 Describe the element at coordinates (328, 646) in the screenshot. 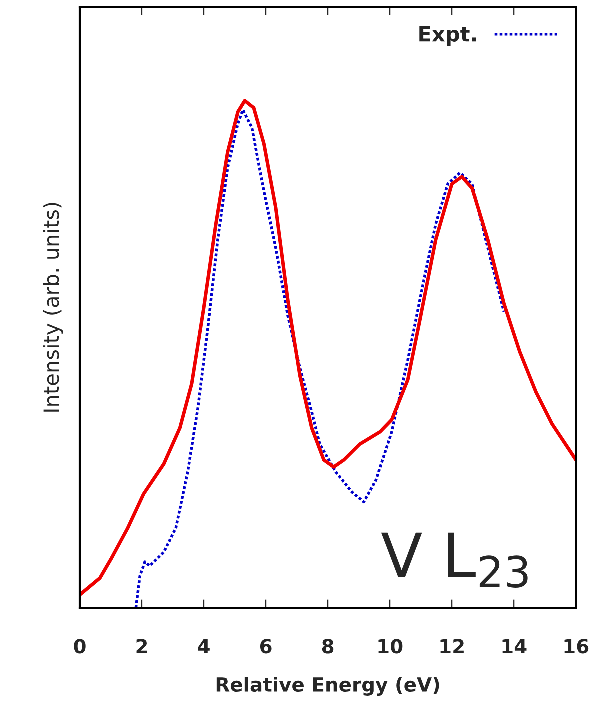

I see `x-tick-label: 8` at that location.